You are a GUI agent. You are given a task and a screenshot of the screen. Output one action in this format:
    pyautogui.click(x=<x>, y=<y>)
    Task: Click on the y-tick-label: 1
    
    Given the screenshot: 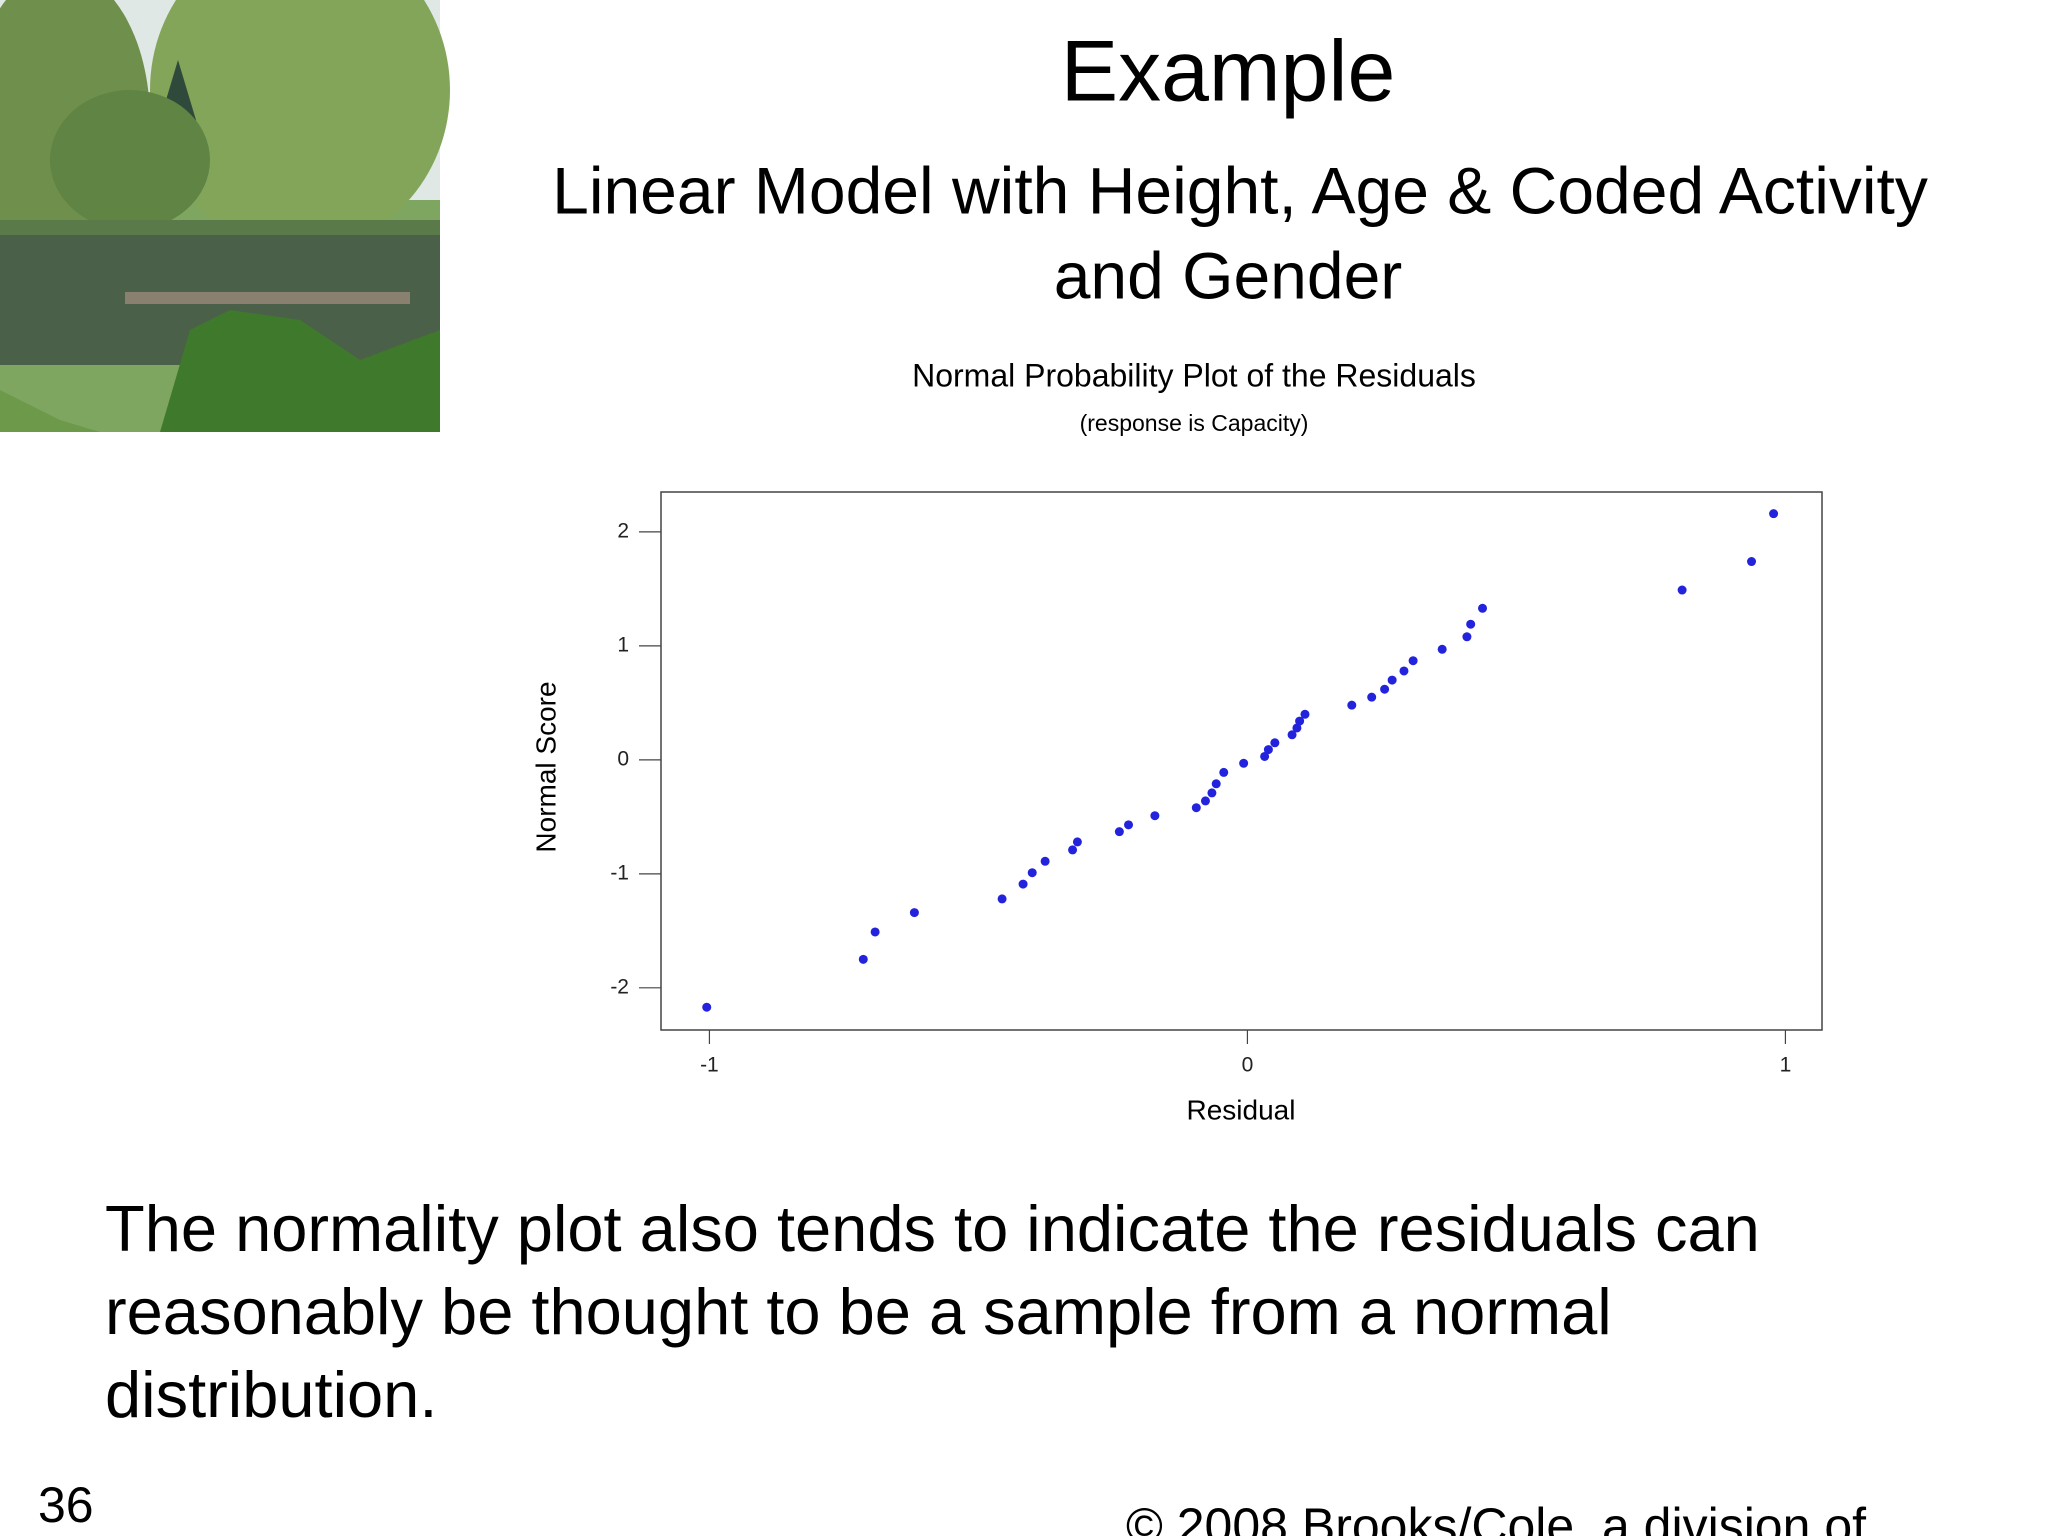 What is the action you would take?
    pyautogui.click(x=623, y=644)
    